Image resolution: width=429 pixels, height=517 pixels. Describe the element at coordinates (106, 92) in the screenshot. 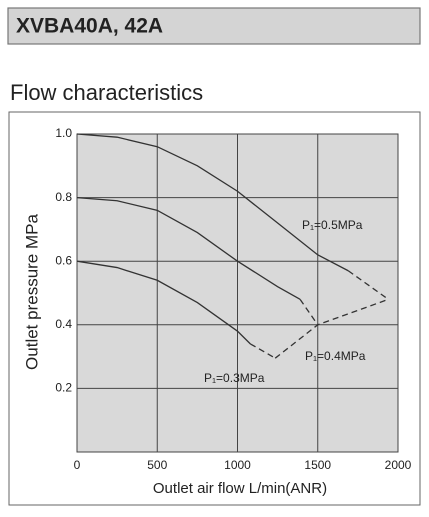

I see `section-title: Flow characteristics` at that location.